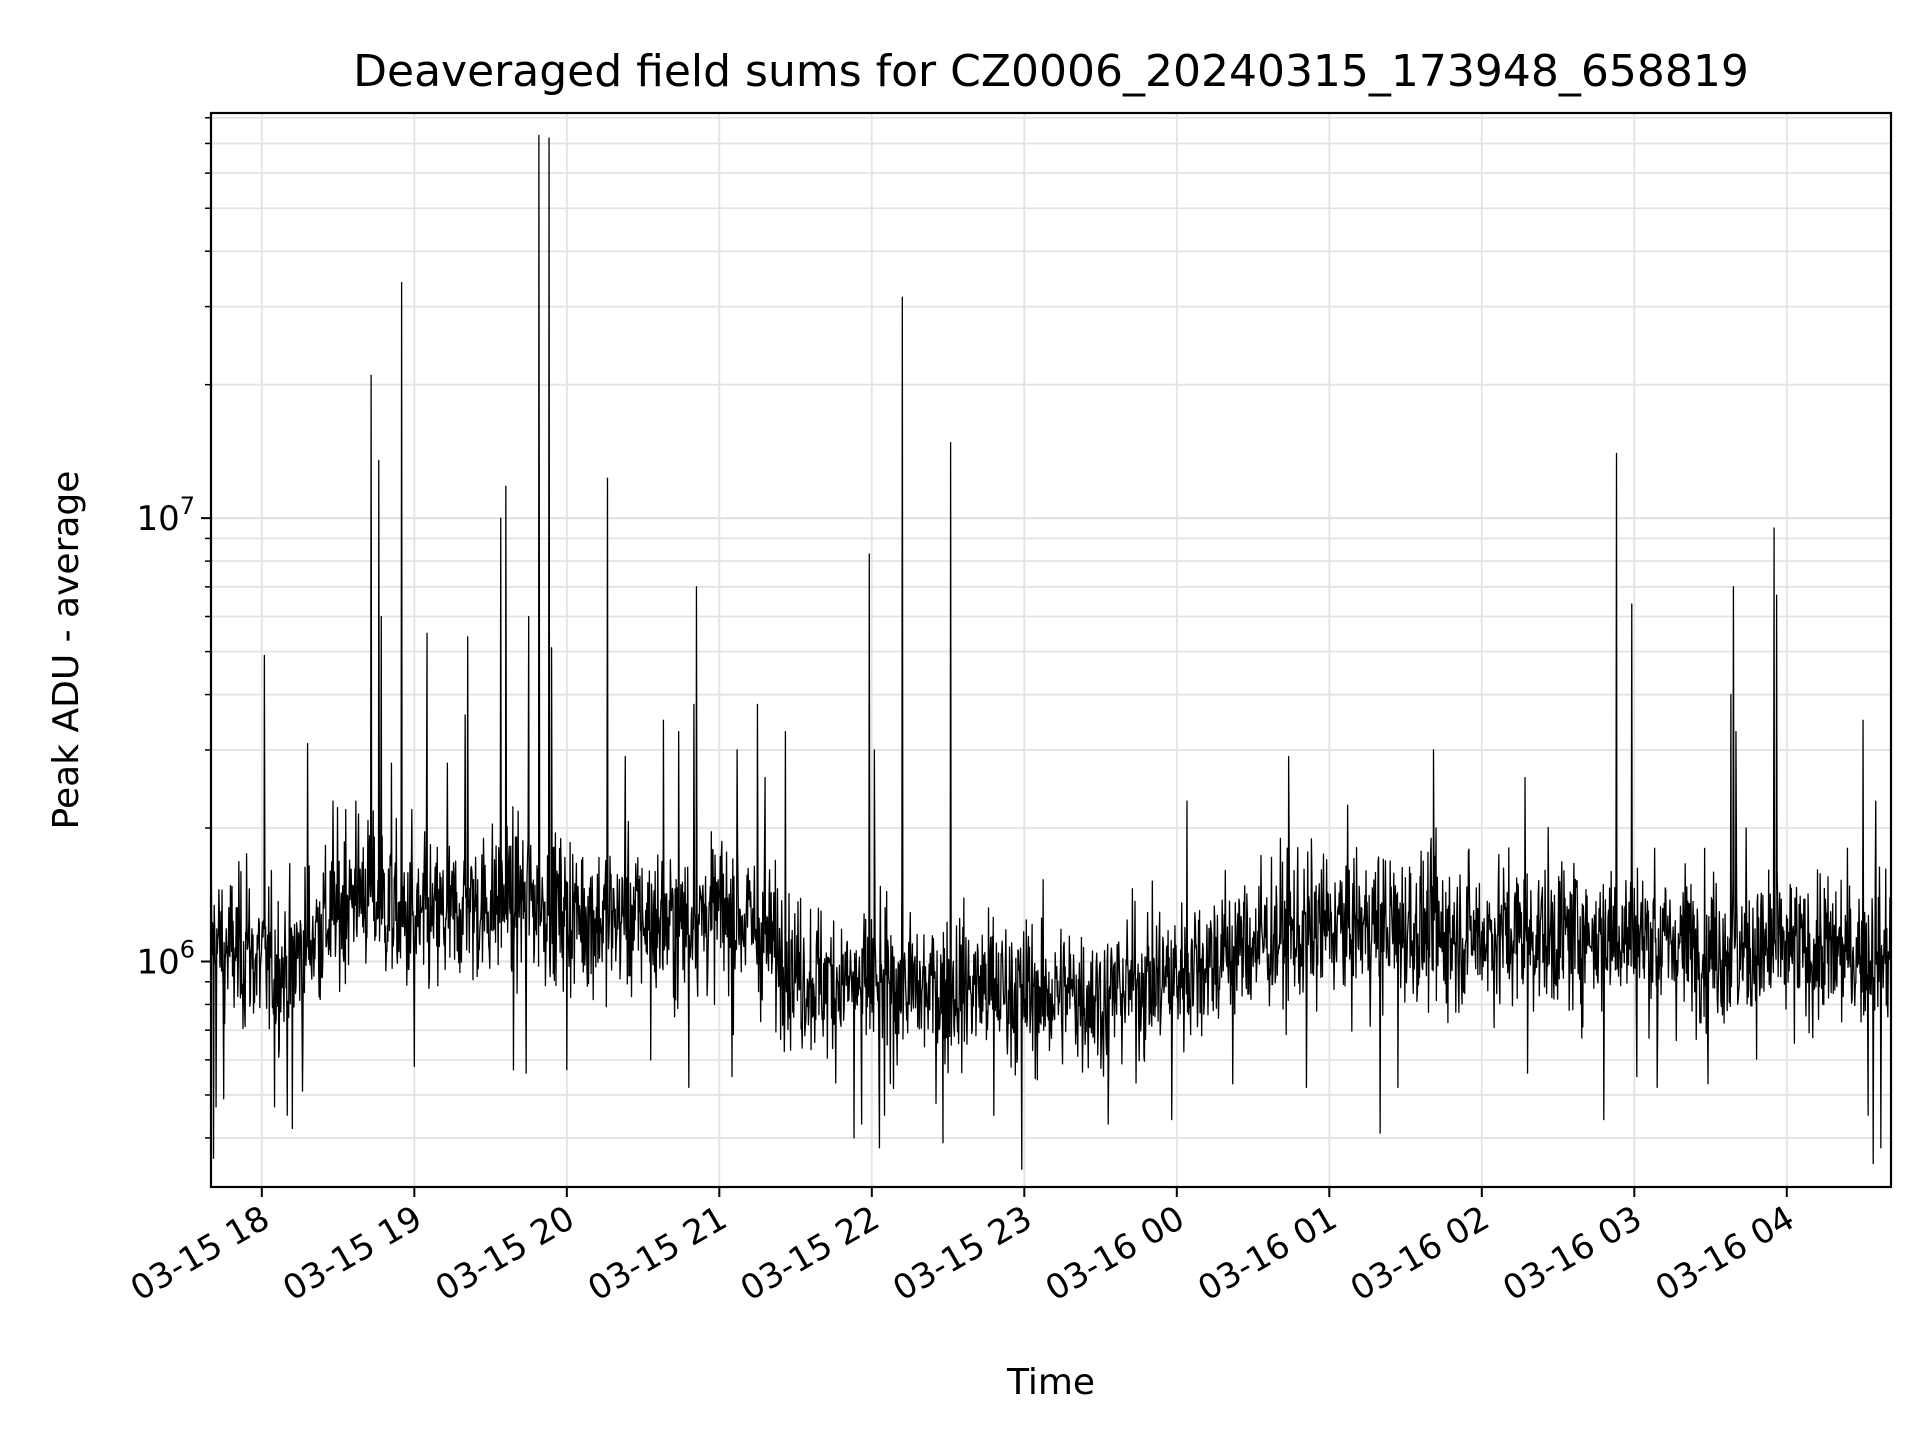  Describe the element at coordinates (173, 628) in the screenshot. I see `y-axis: 10⁶ 10⁷` at that location.